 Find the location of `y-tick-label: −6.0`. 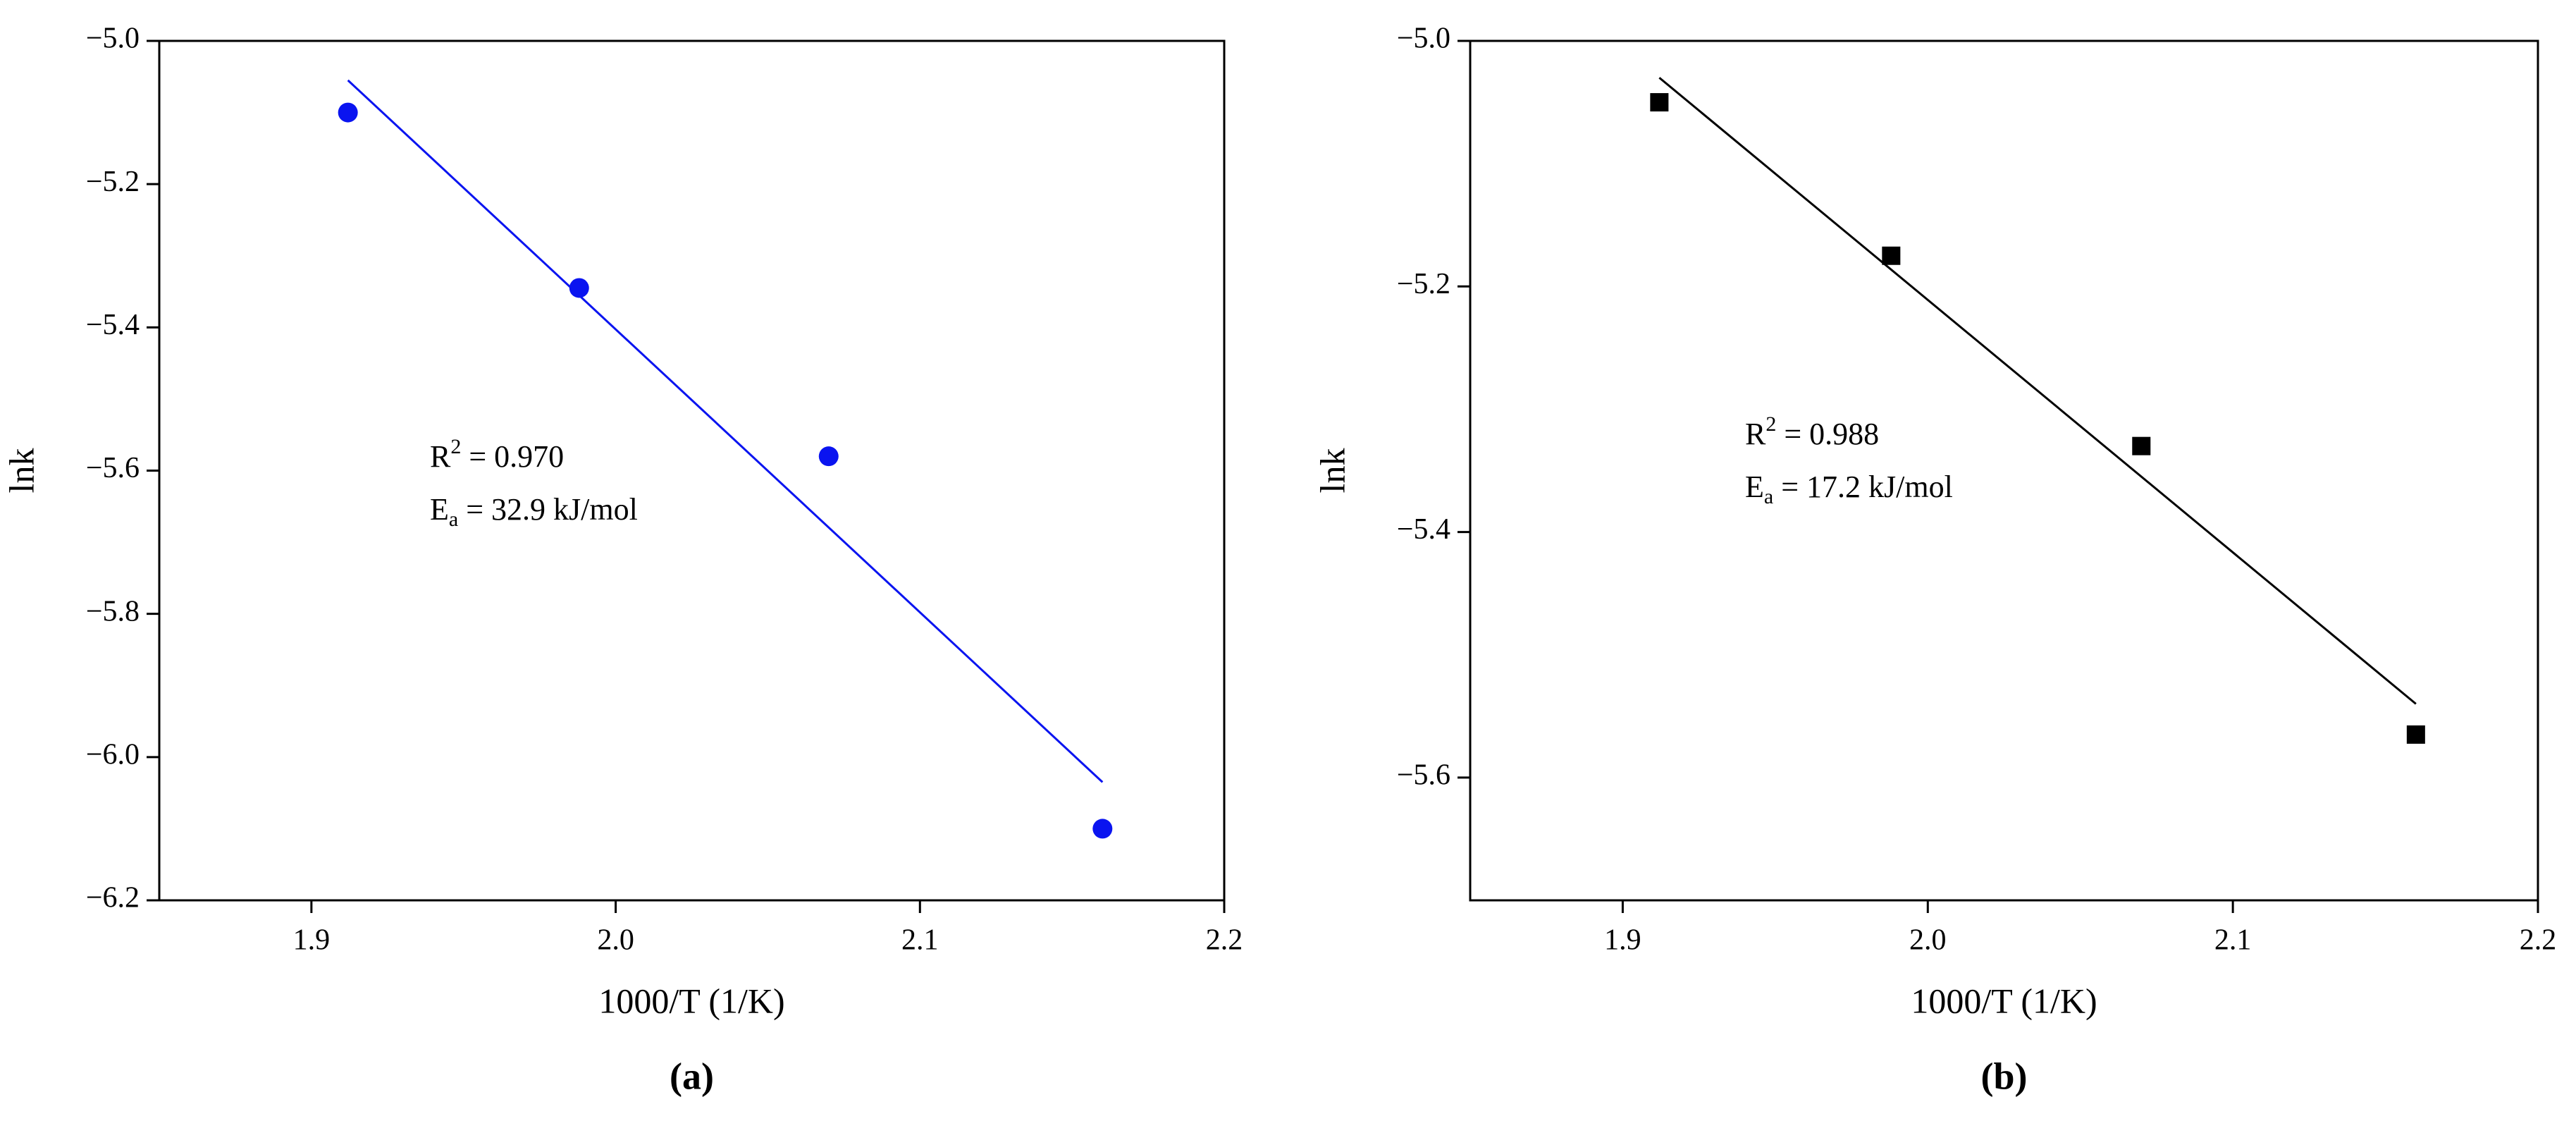

y-tick-label: −6.0 is located at coordinates (113, 754).